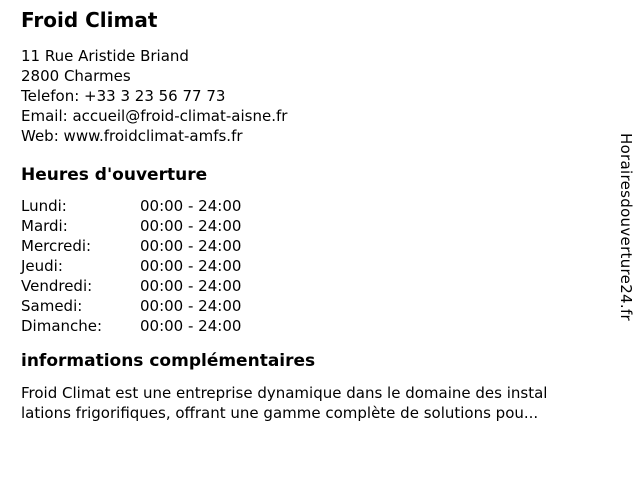  Describe the element at coordinates (40, 136) in the screenshot. I see `web-label: Web:` at that location.